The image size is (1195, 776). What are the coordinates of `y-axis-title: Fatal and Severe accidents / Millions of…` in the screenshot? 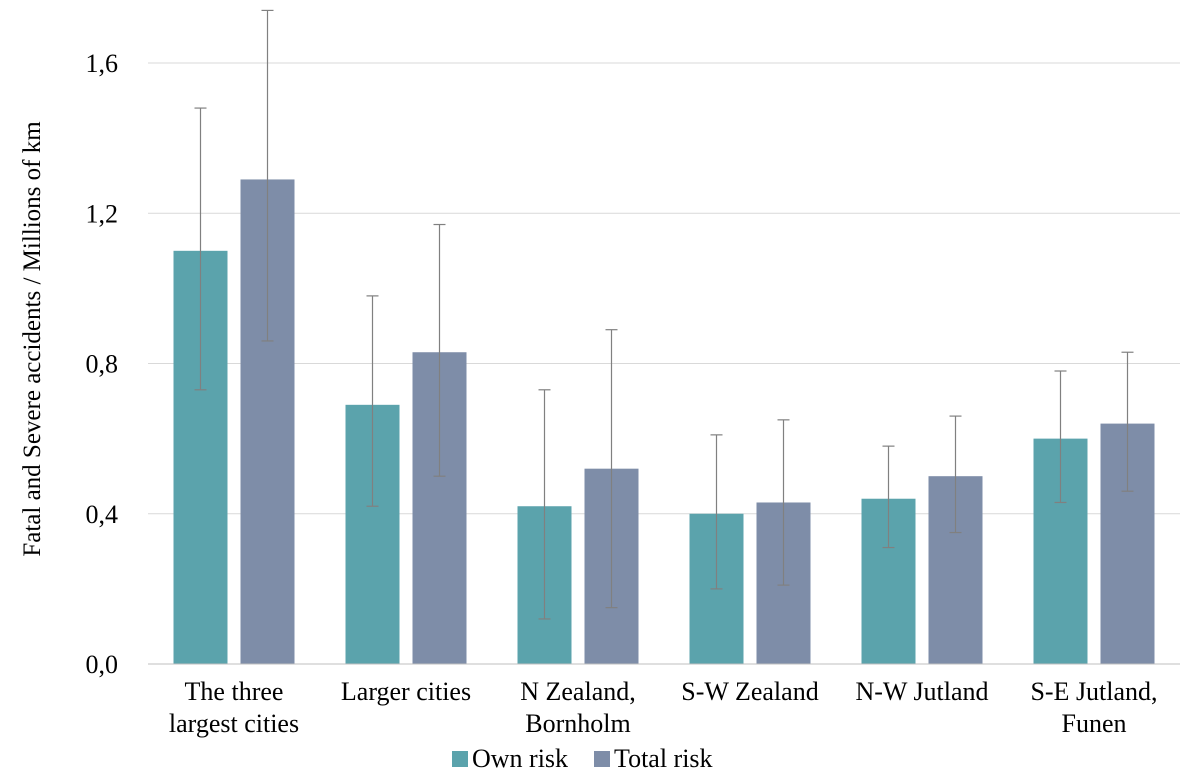 It's located at (32, 339).